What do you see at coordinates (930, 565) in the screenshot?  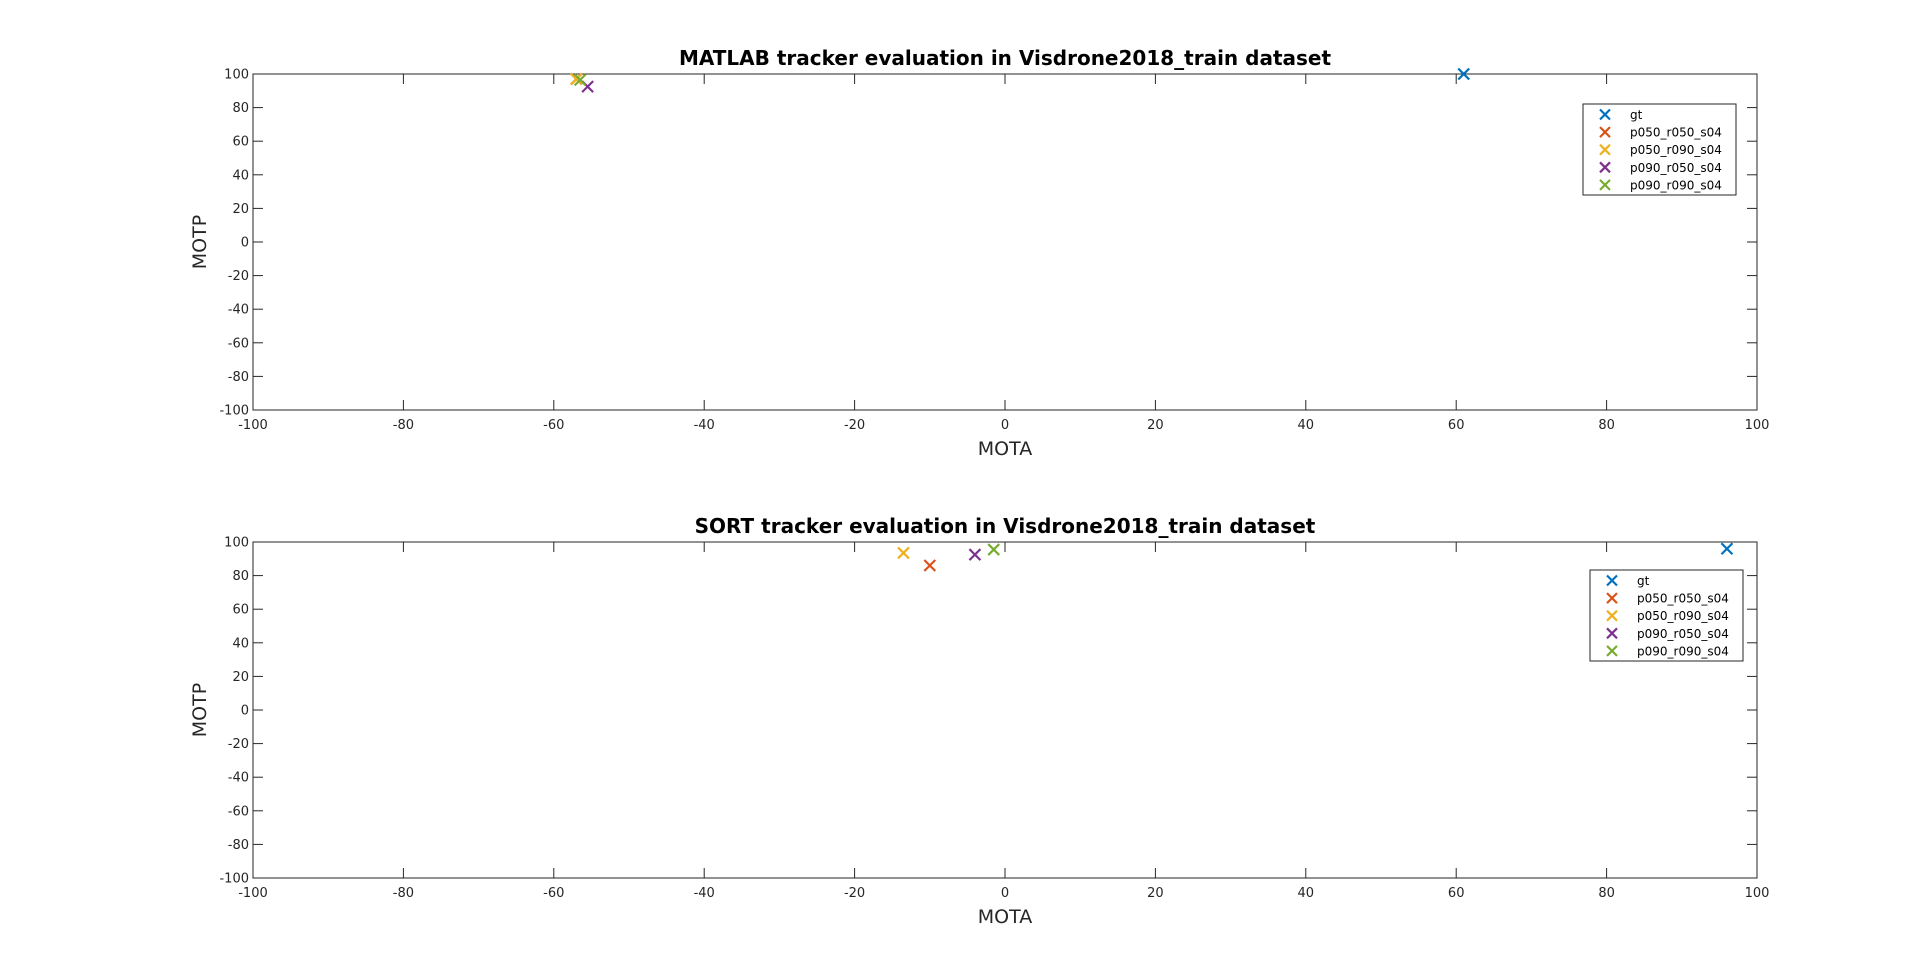 I see `data-point-p050_r050_s04` at bounding box center [930, 565].